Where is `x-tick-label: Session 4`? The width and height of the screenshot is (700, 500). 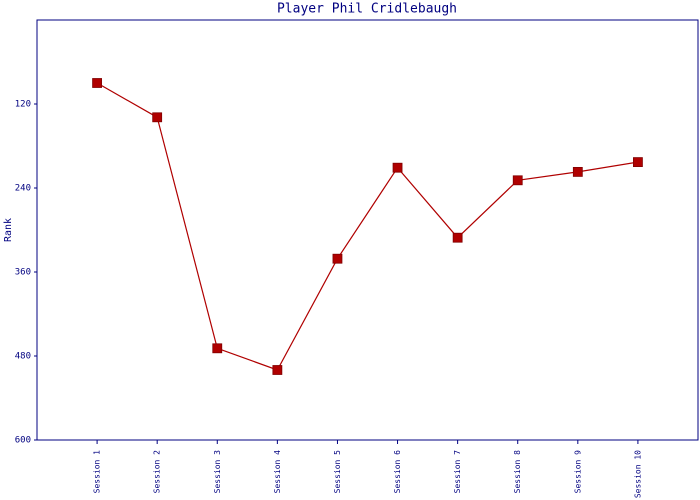
x-tick-label: Session 4 is located at coordinates (277, 472).